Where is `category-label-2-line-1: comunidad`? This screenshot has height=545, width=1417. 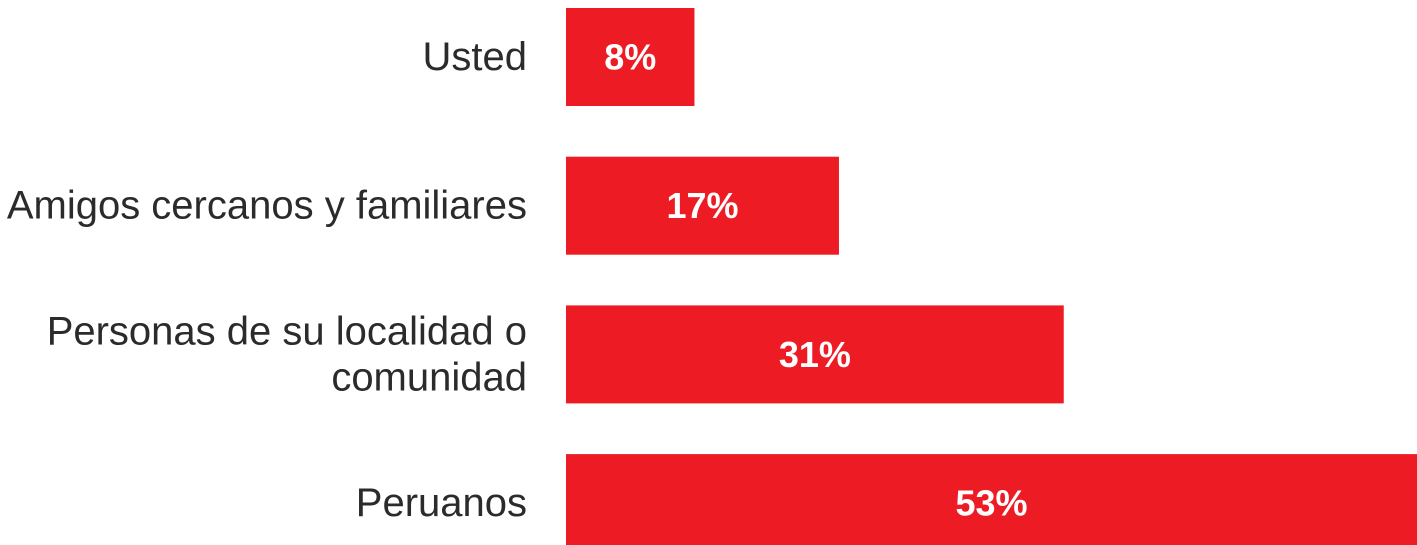
category-label-2-line-1: comunidad is located at coordinates (429, 377).